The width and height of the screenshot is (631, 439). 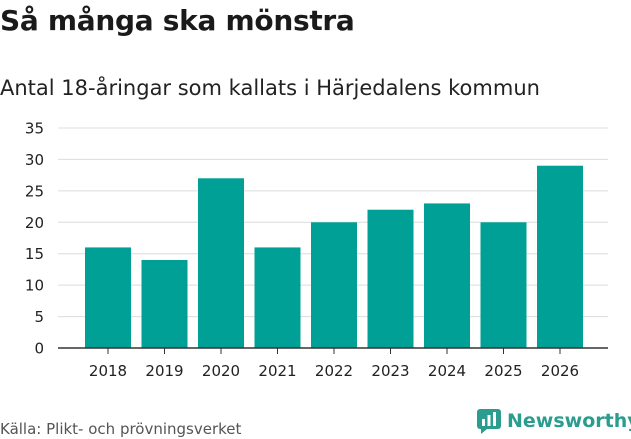 I want to click on x-tick-label: 2021, so click(x=277, y=371).